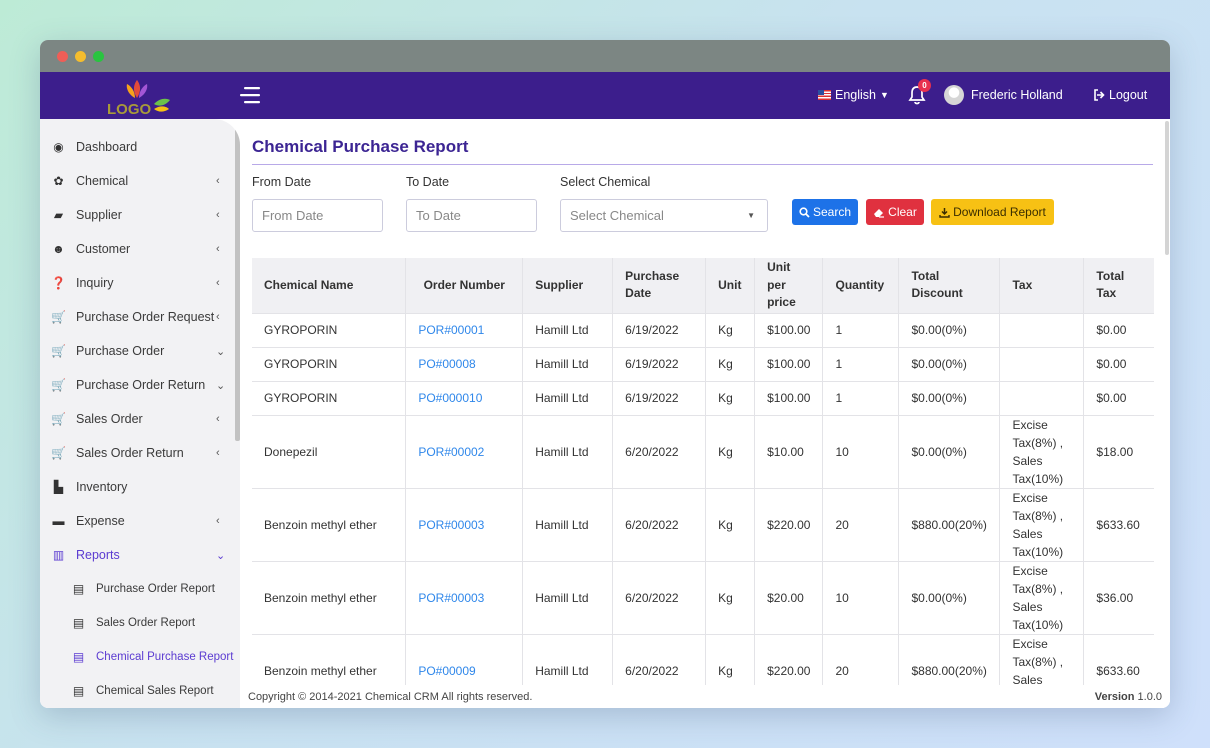 This screenshot has width=1210, height=748. I want to click on sidebar-item-reports: ▥ Reports ⌄, so click(140, 555).